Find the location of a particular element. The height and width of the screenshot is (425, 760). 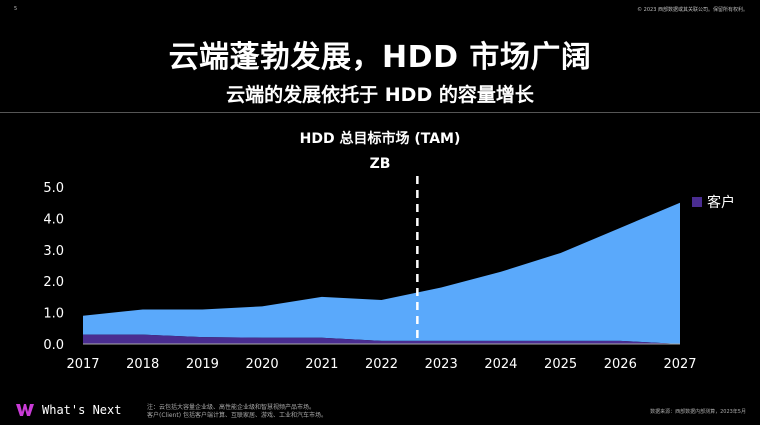

x-tick-label: 2022 is located at coordinates (381, 364).